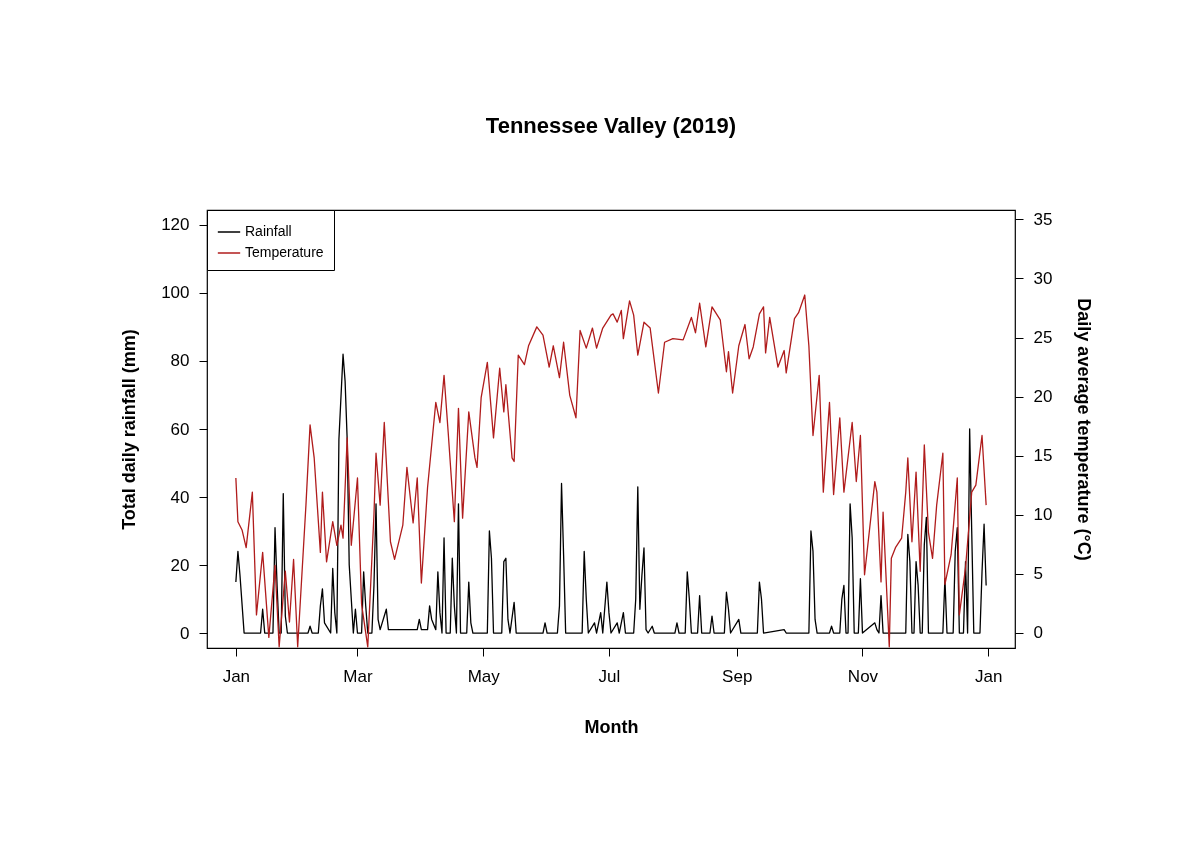  I want to click on y-tick-label: 80, so click(180, 361).